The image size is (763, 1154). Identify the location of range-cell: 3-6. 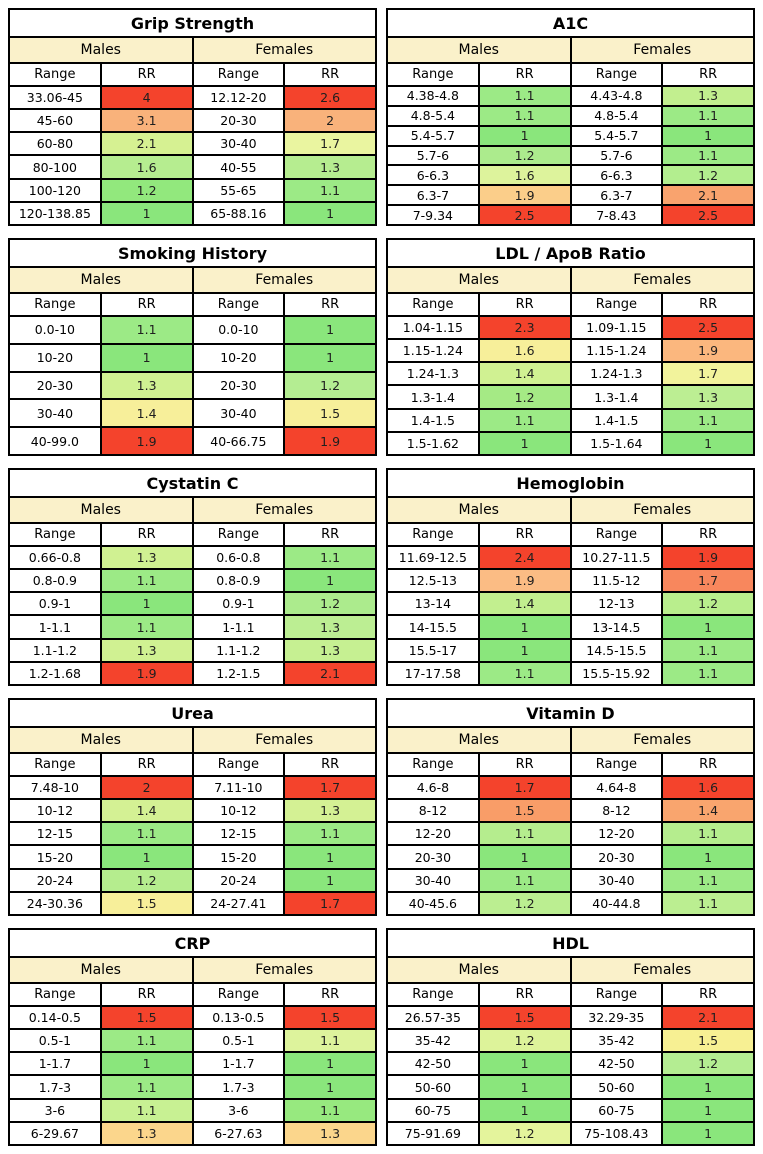
(55, 1110).